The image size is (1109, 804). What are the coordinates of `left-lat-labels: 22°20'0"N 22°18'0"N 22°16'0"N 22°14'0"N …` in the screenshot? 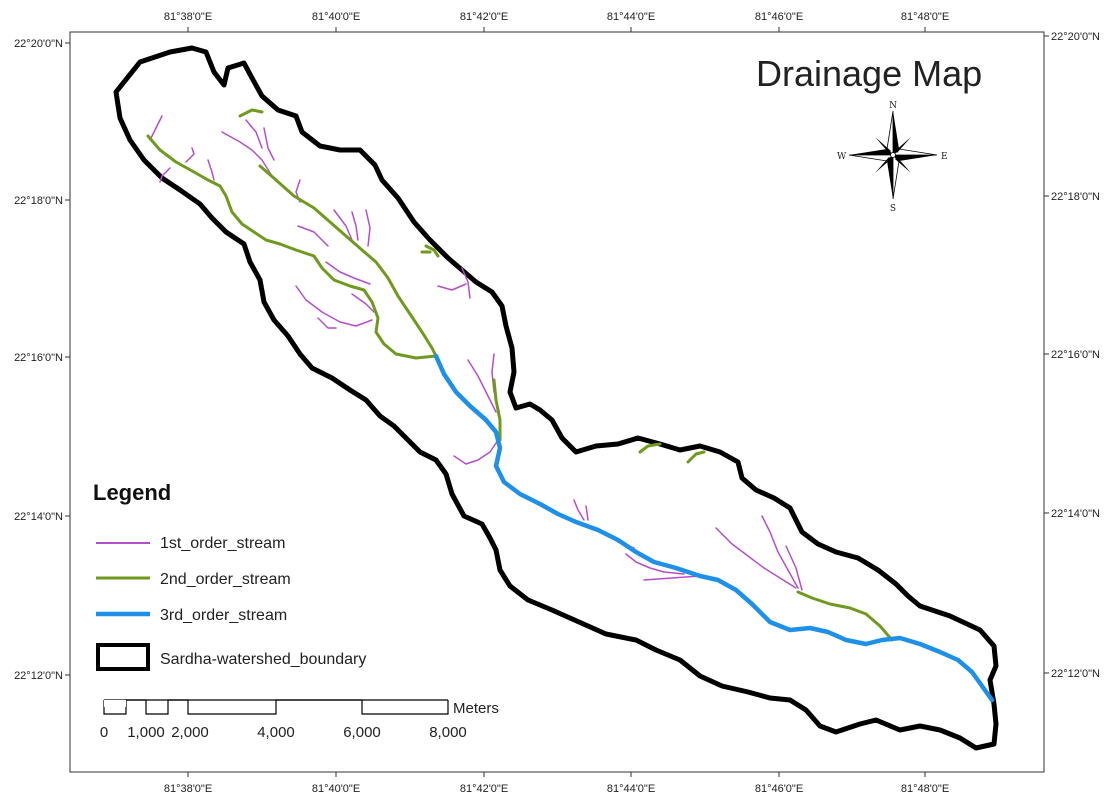 It's located at (38, 360).